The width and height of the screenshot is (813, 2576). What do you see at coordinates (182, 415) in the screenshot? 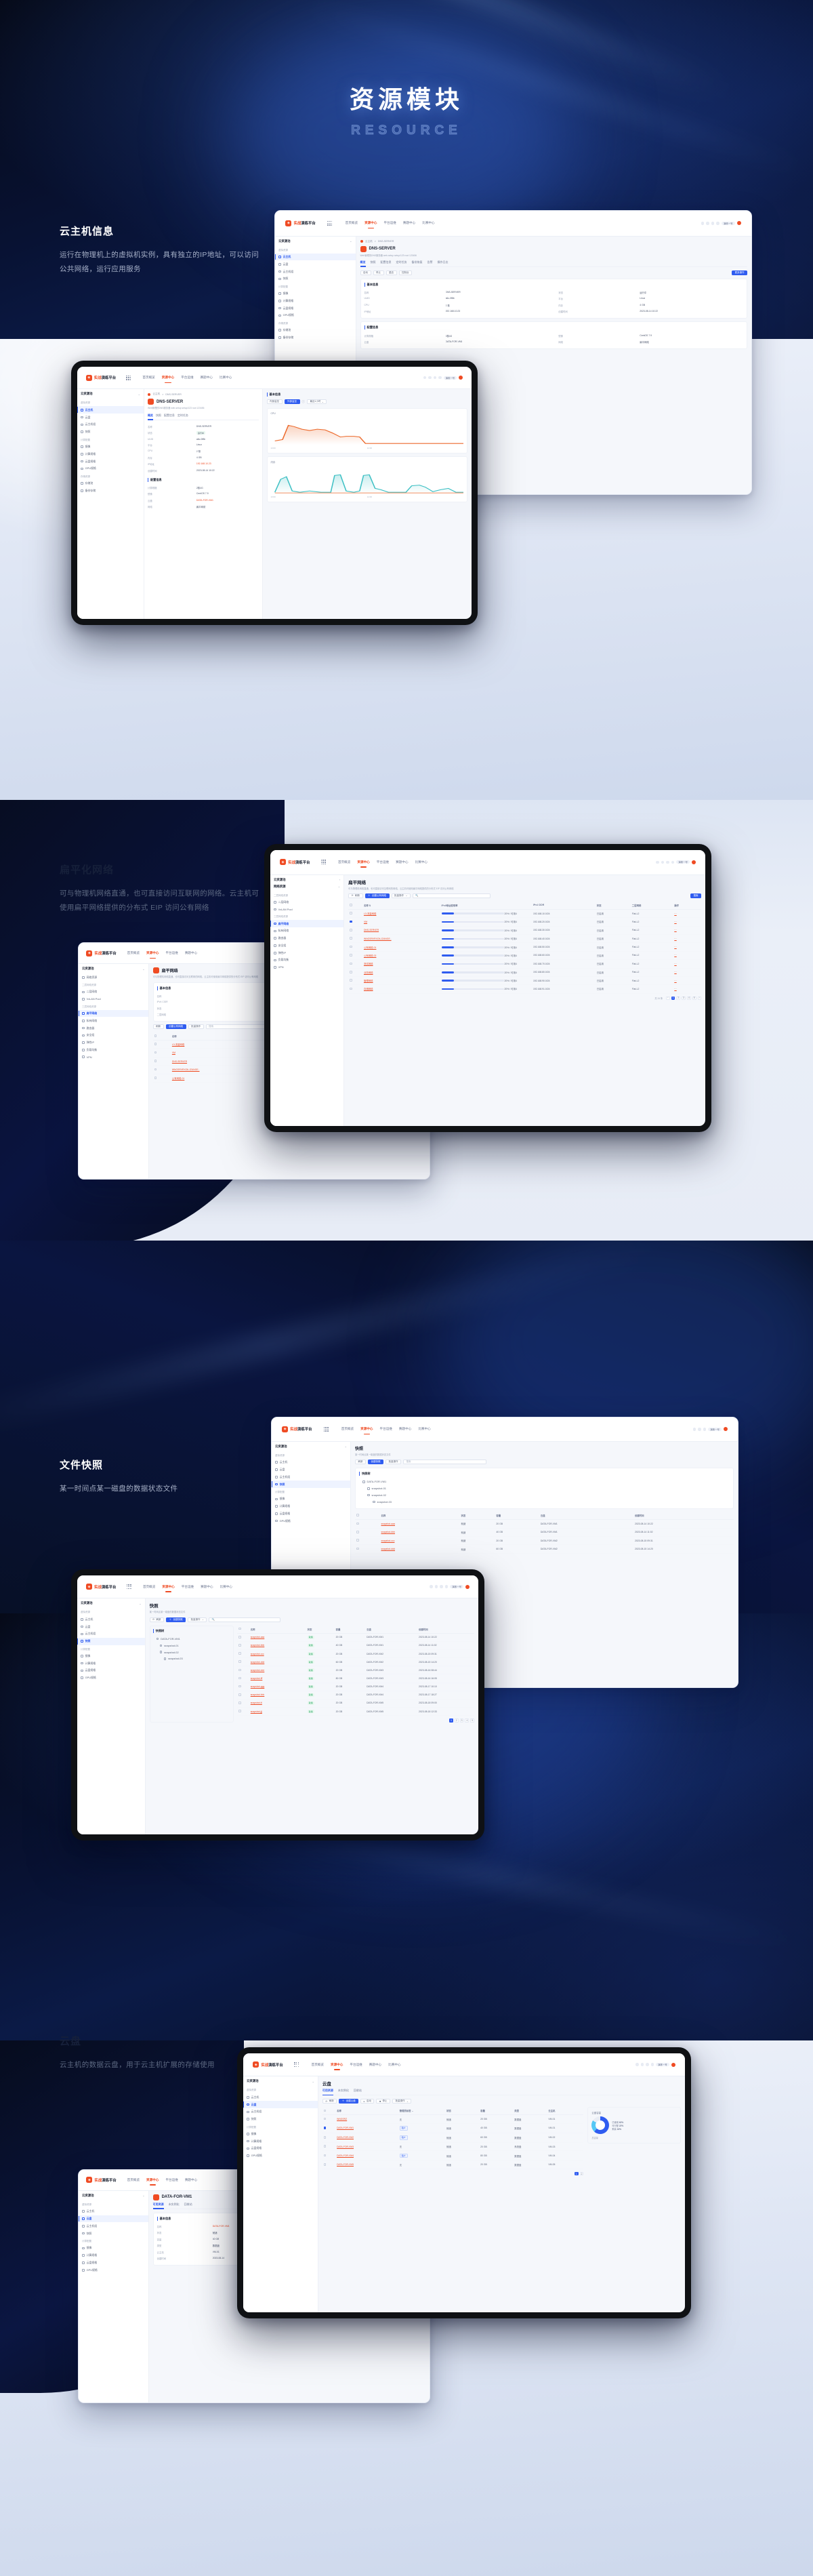
I see `tab-scheduled: 定时任务` at bounding box center [182, 415].